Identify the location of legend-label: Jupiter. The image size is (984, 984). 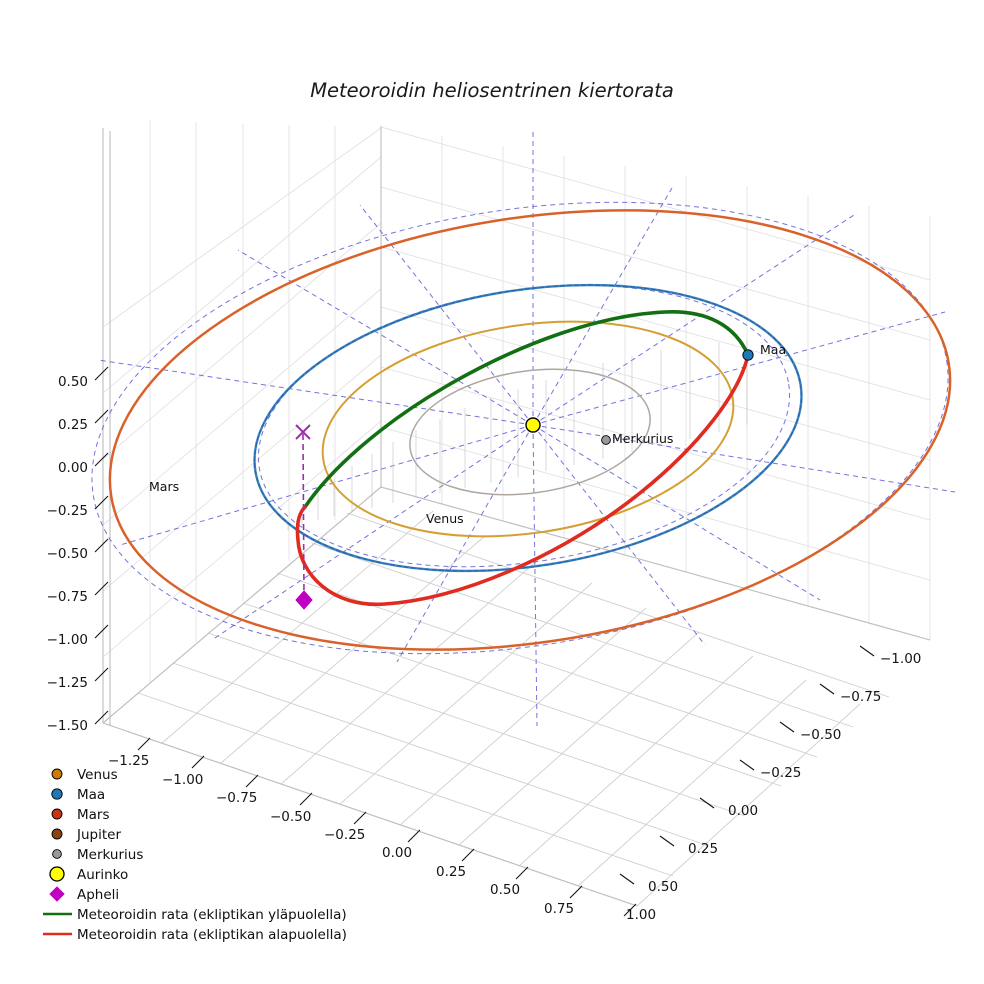
(98, 835).